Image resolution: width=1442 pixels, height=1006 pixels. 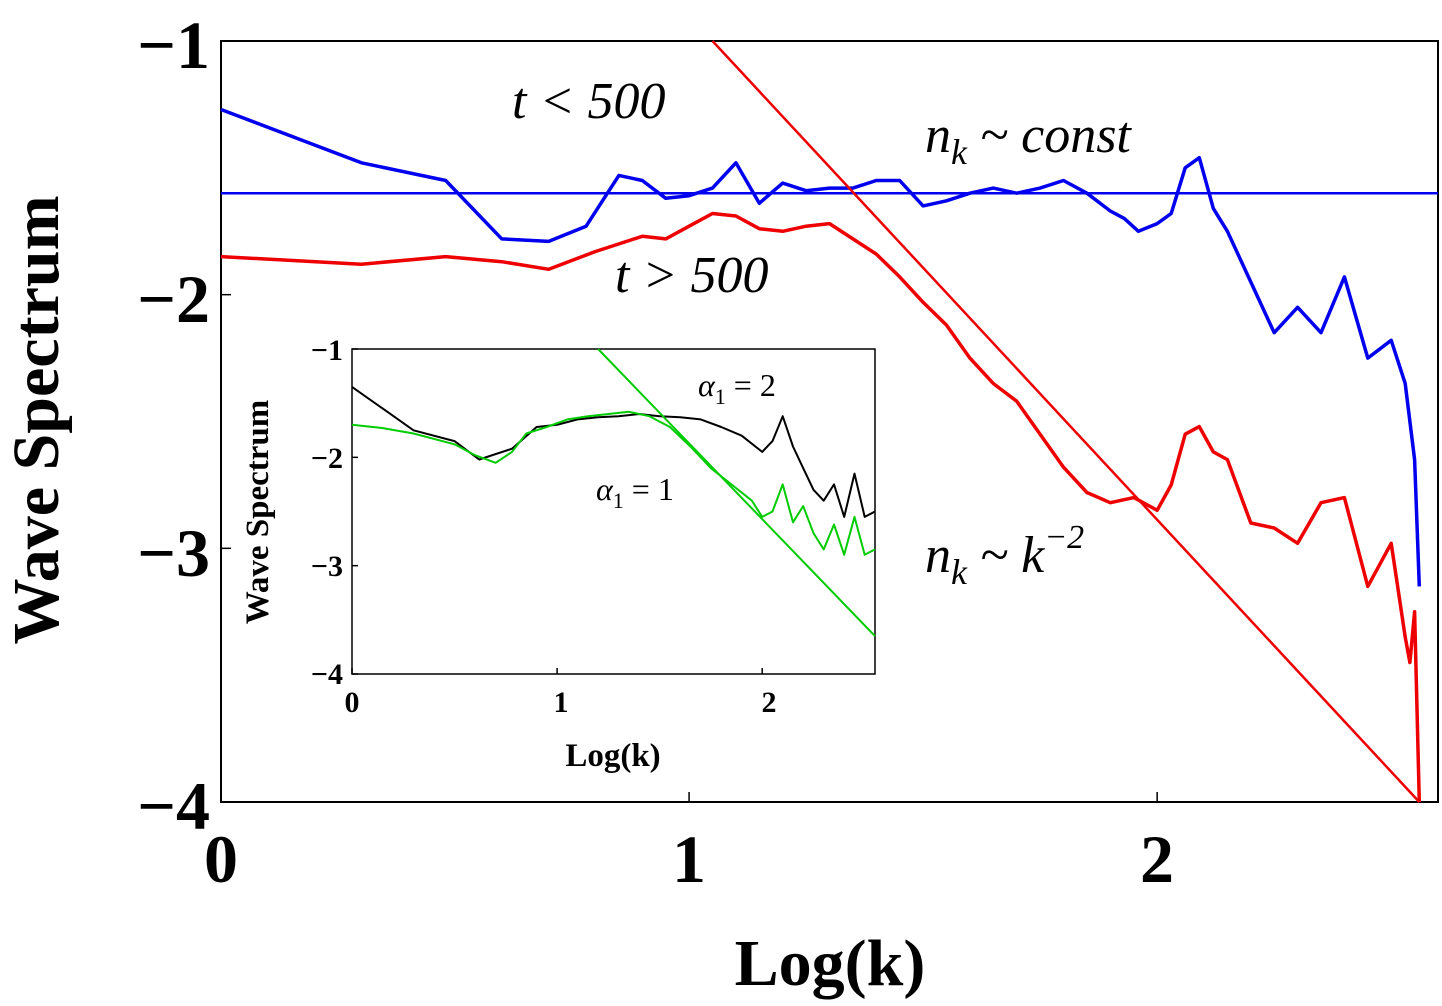 I want to click on inset-y-axis-label: Wave Spectrum, so click(x=258, y=512).